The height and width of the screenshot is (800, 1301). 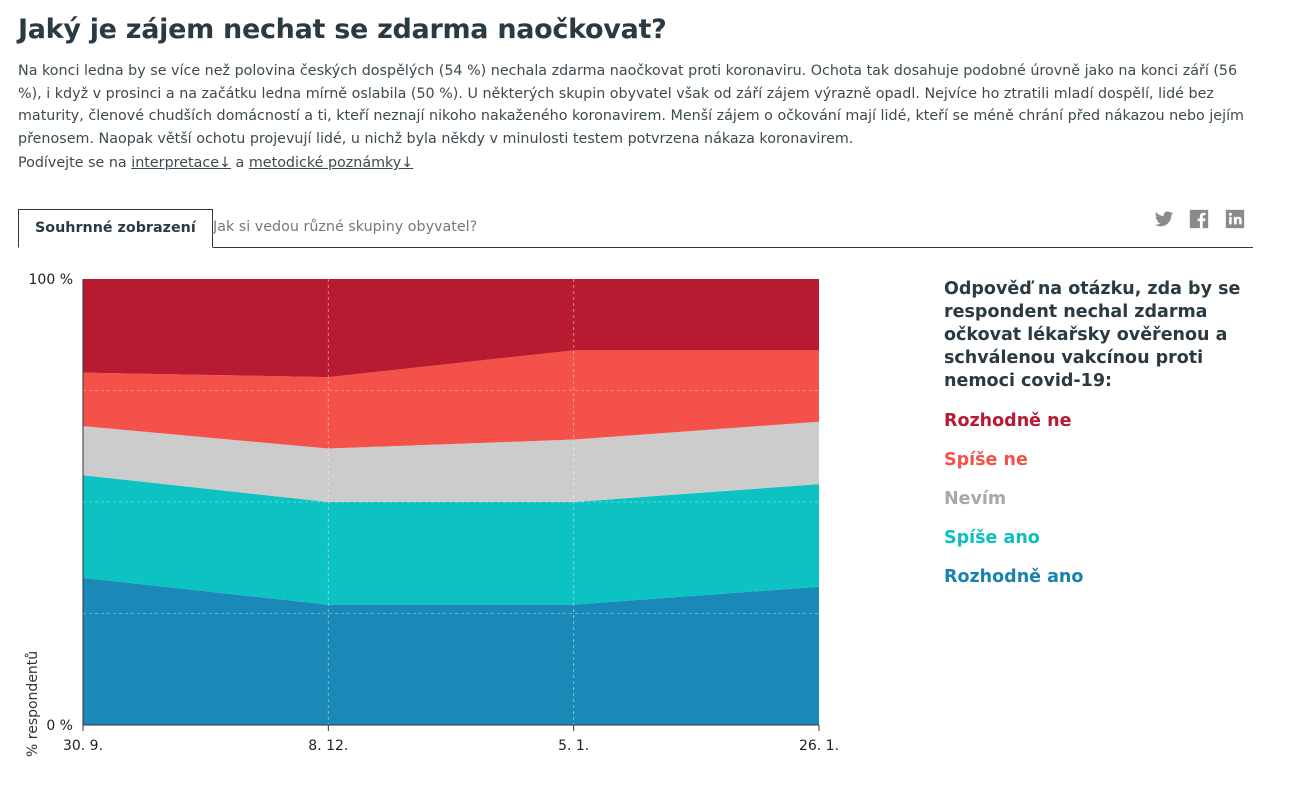 I want to click on legend-item-spise-ano: Spíše ano, so click(x=992, y=538).